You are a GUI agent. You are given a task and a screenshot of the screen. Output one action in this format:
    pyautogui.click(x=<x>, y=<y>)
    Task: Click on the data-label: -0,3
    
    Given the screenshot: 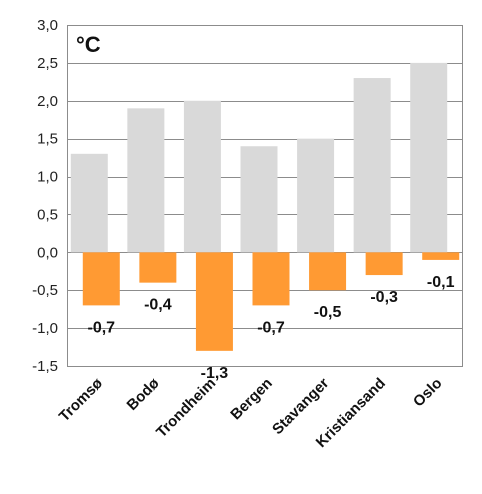 What is the action you would take?
    pyautogui.click(x=384, y=297)
    